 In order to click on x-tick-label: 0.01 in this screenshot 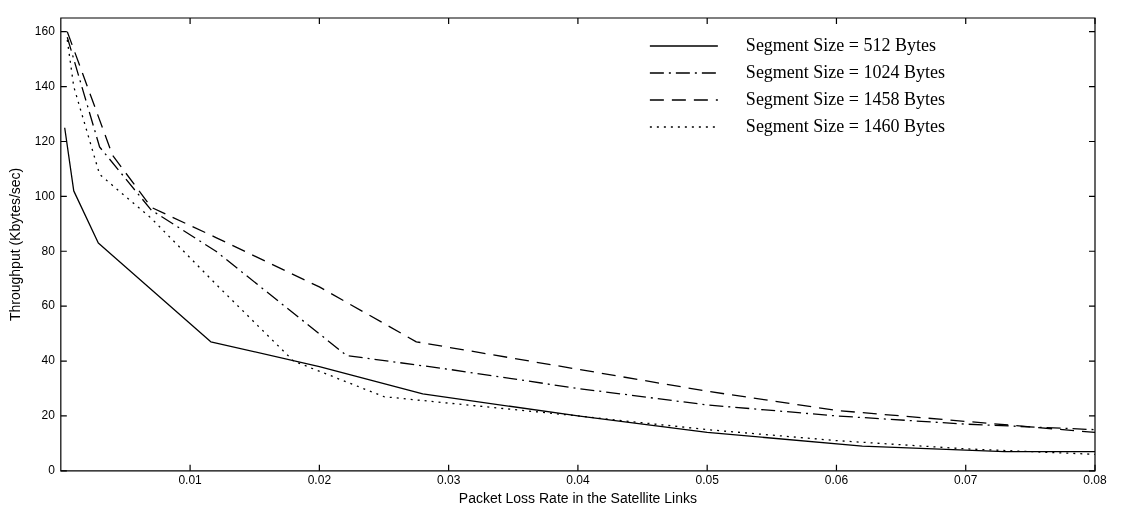, I will do `click(190, 480)`.